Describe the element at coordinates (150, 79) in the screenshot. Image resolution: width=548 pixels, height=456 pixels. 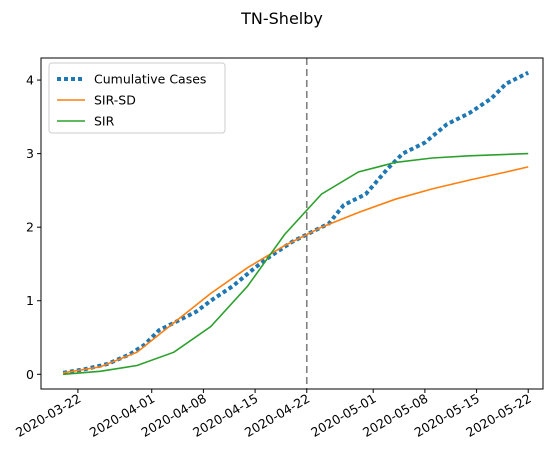
I see `legend-label: Cumulative Cases` at that location.